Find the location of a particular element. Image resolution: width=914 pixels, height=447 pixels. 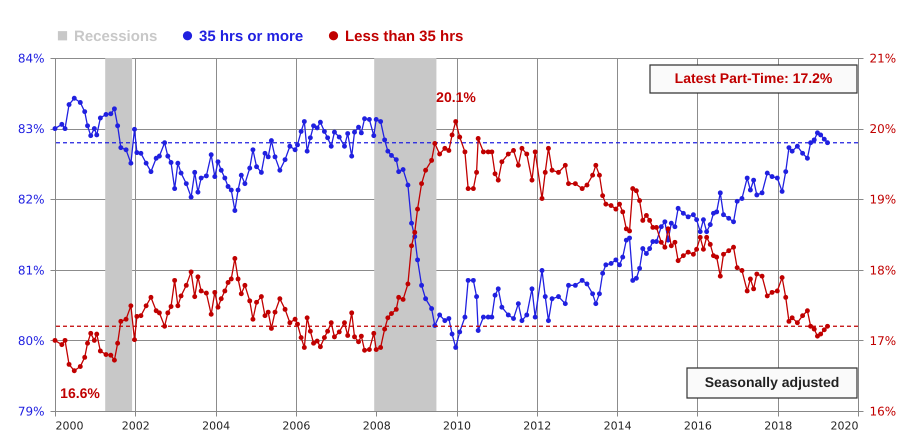

x-tick-label: 2004 is located at coordinates (216, 426).